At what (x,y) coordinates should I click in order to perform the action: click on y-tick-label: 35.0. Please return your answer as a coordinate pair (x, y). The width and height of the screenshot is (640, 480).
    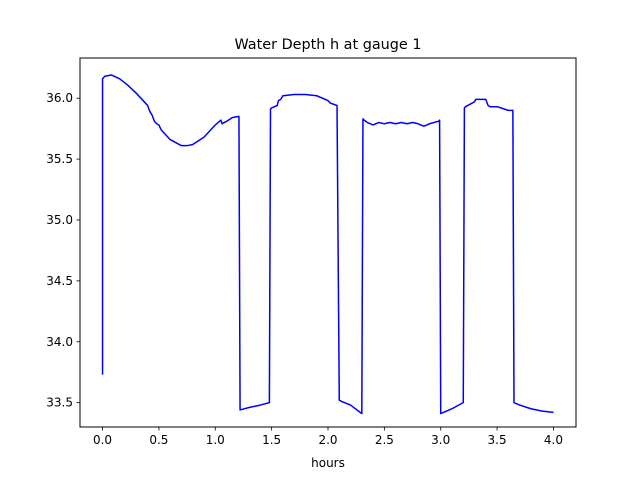
    Looking at the image, I should click on (59, 220).